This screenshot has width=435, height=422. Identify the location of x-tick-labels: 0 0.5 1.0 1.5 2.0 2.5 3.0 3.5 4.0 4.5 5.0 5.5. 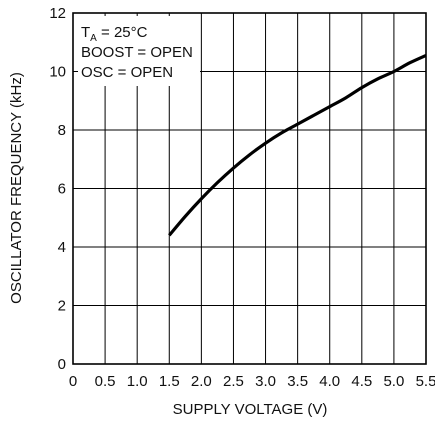
(252, 381).